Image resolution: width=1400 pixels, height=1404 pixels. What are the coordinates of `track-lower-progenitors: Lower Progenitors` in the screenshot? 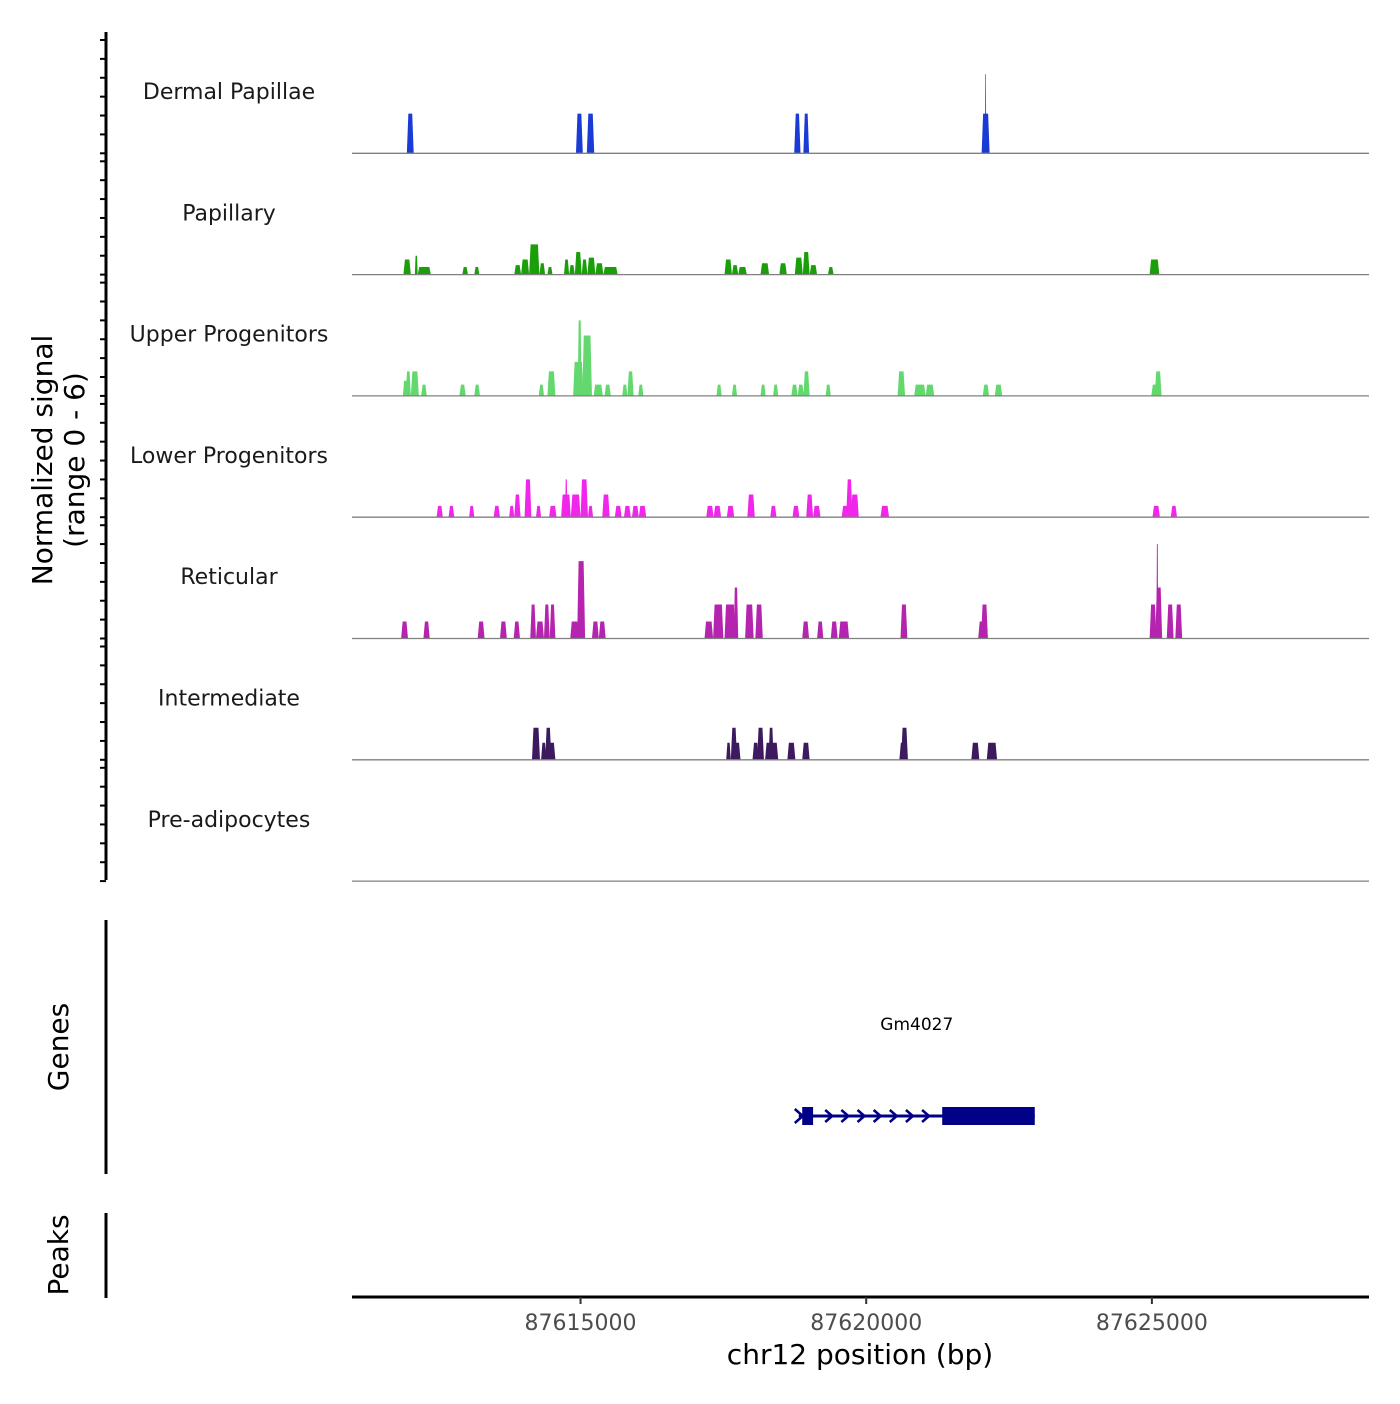 It's located at (749, 481).